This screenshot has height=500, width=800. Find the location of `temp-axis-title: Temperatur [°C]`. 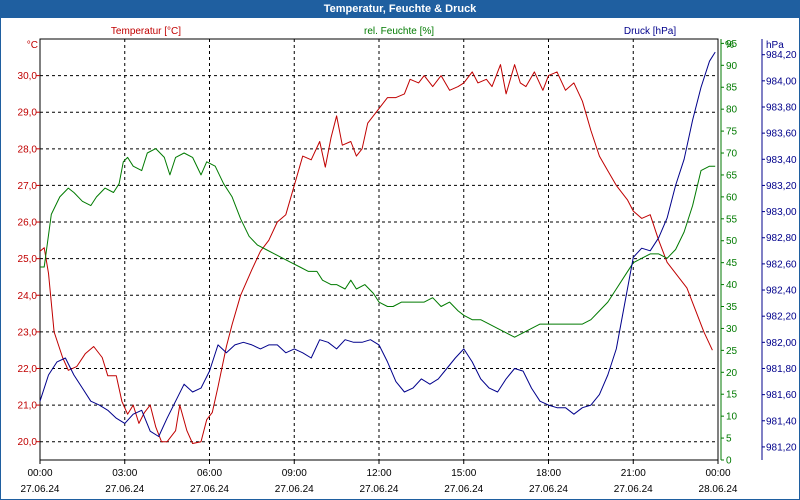

temp-axis-title: Temperatur [°C] is located at coordinates (146, 31).